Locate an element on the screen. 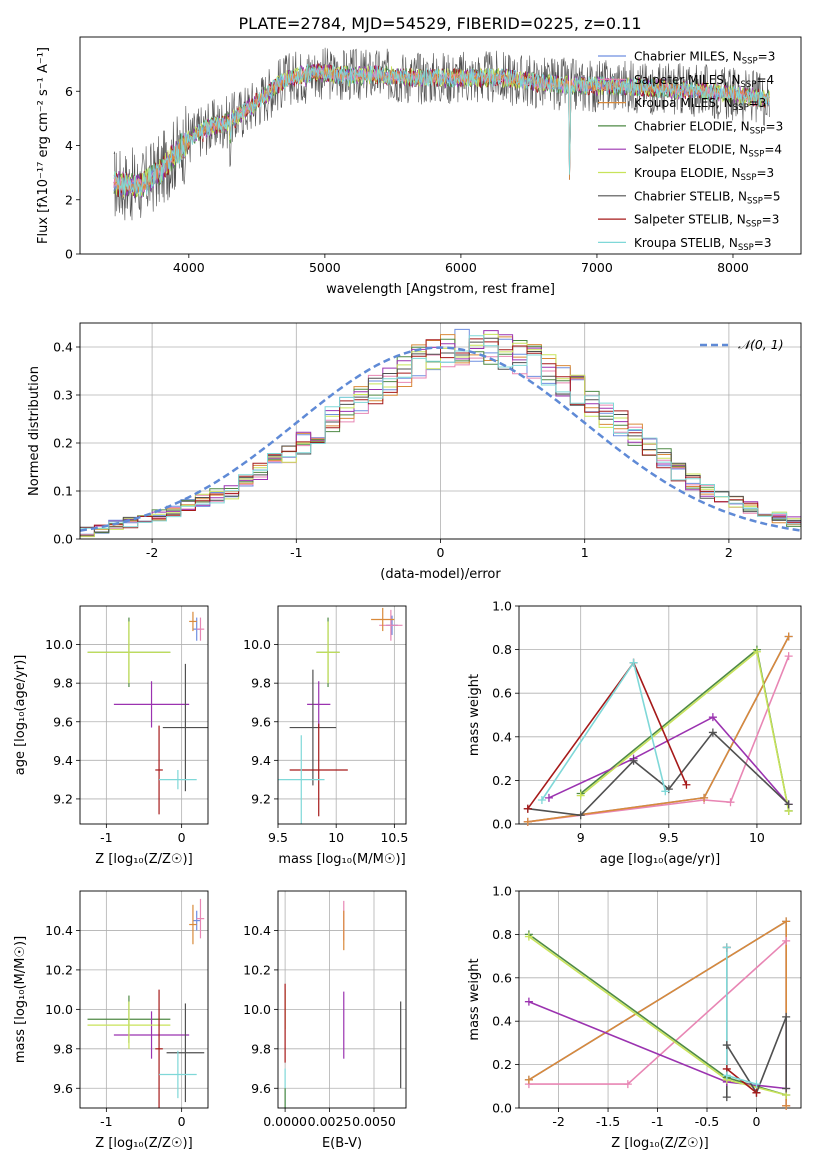 The image size is (819, 1170). x-tick-label: 4000 is located at coordinates (189, 267).